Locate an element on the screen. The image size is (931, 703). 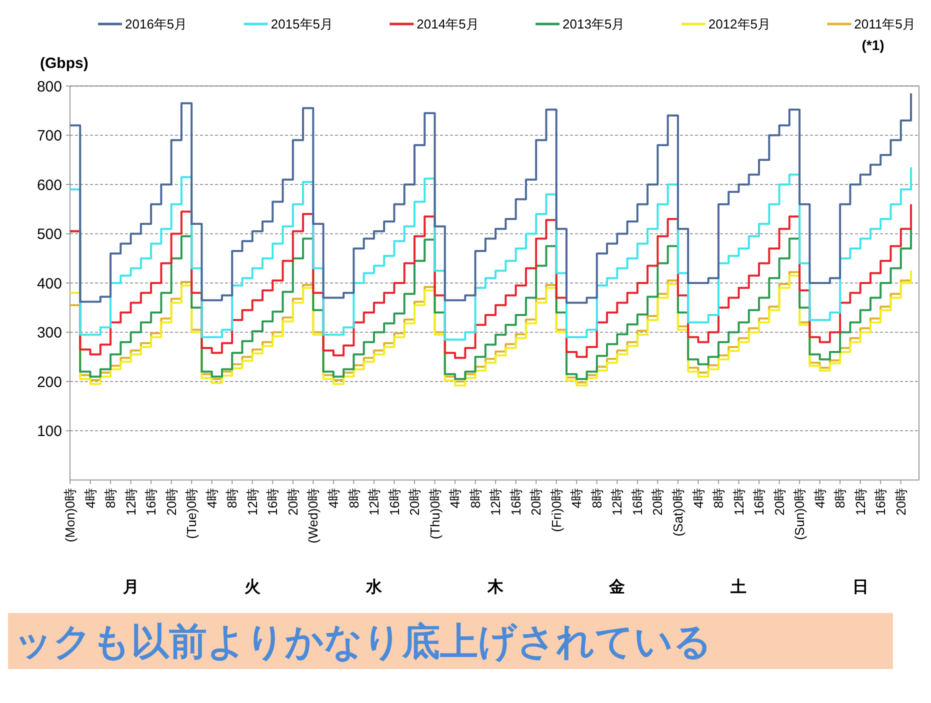
legend-label: 2011年5月 is located at coordinates (885, 24).